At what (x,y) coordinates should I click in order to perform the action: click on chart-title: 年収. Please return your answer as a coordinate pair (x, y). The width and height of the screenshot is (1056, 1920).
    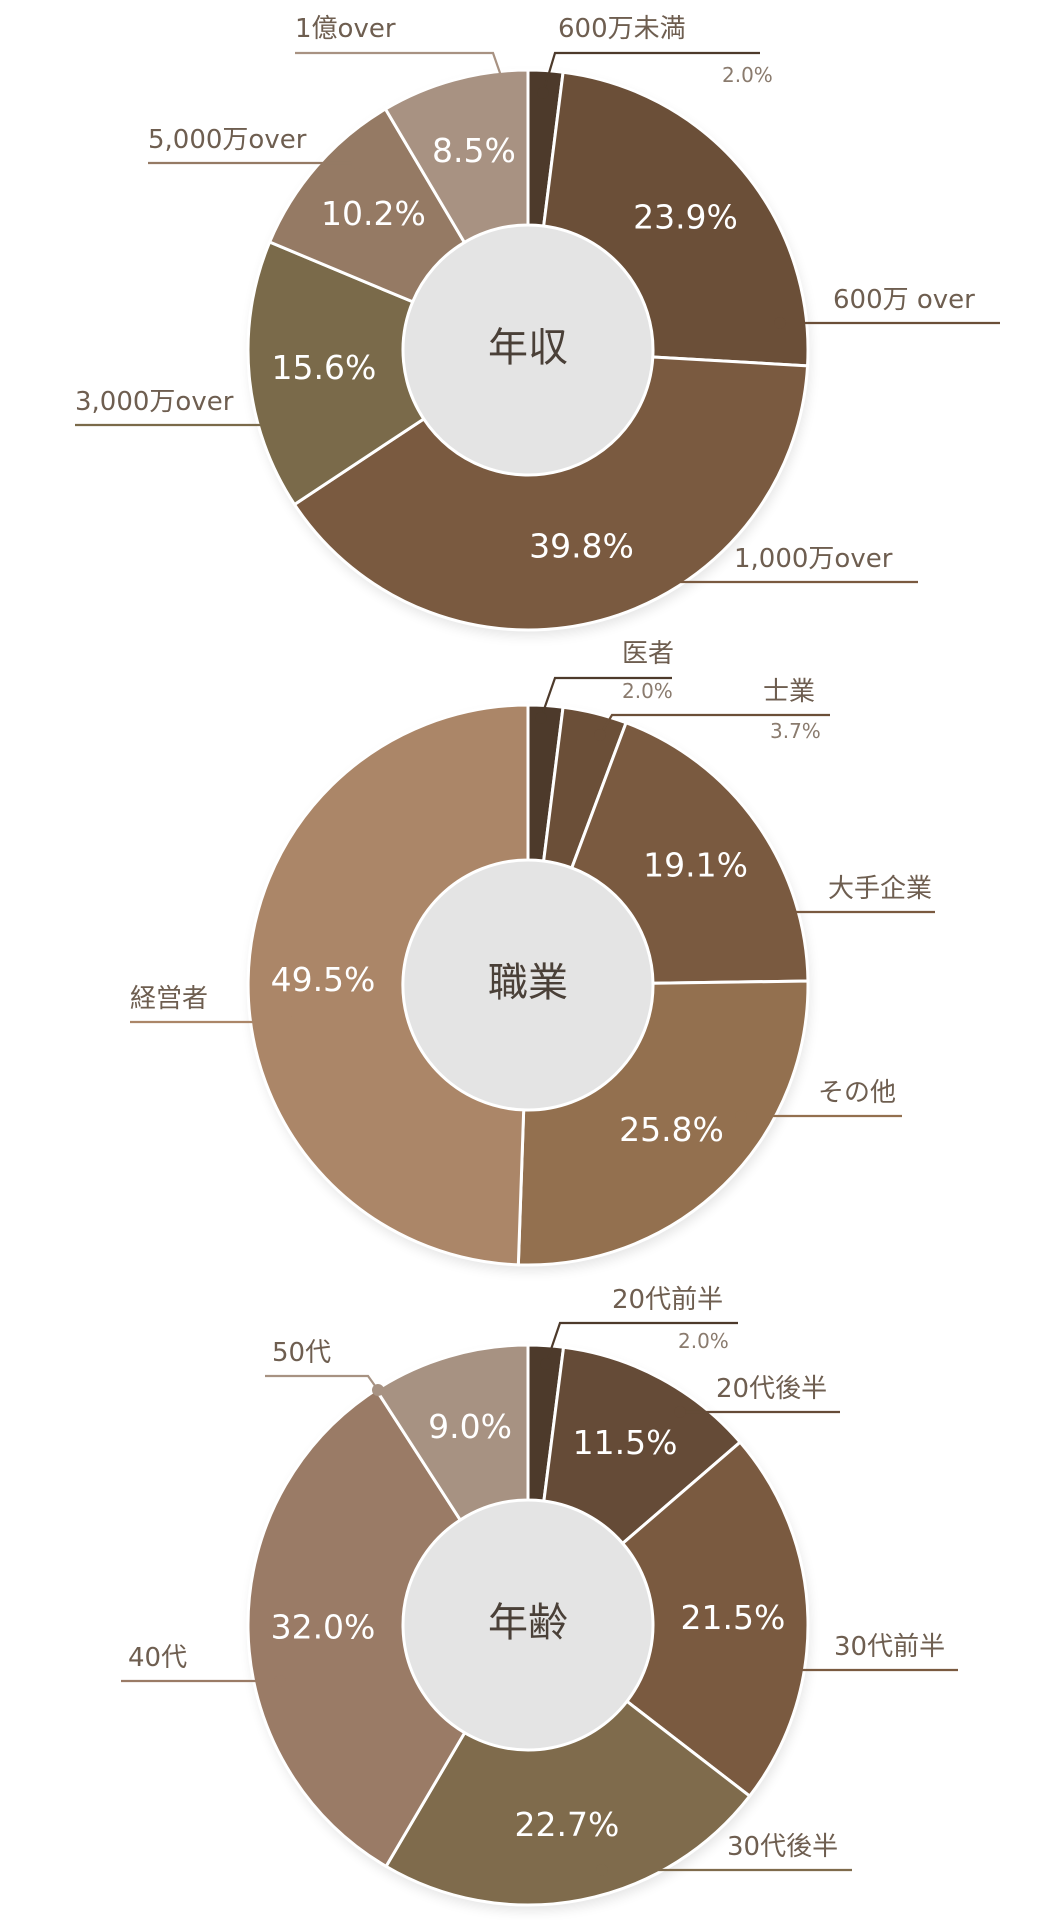
    Looking at the image, I should click on (528, 348).